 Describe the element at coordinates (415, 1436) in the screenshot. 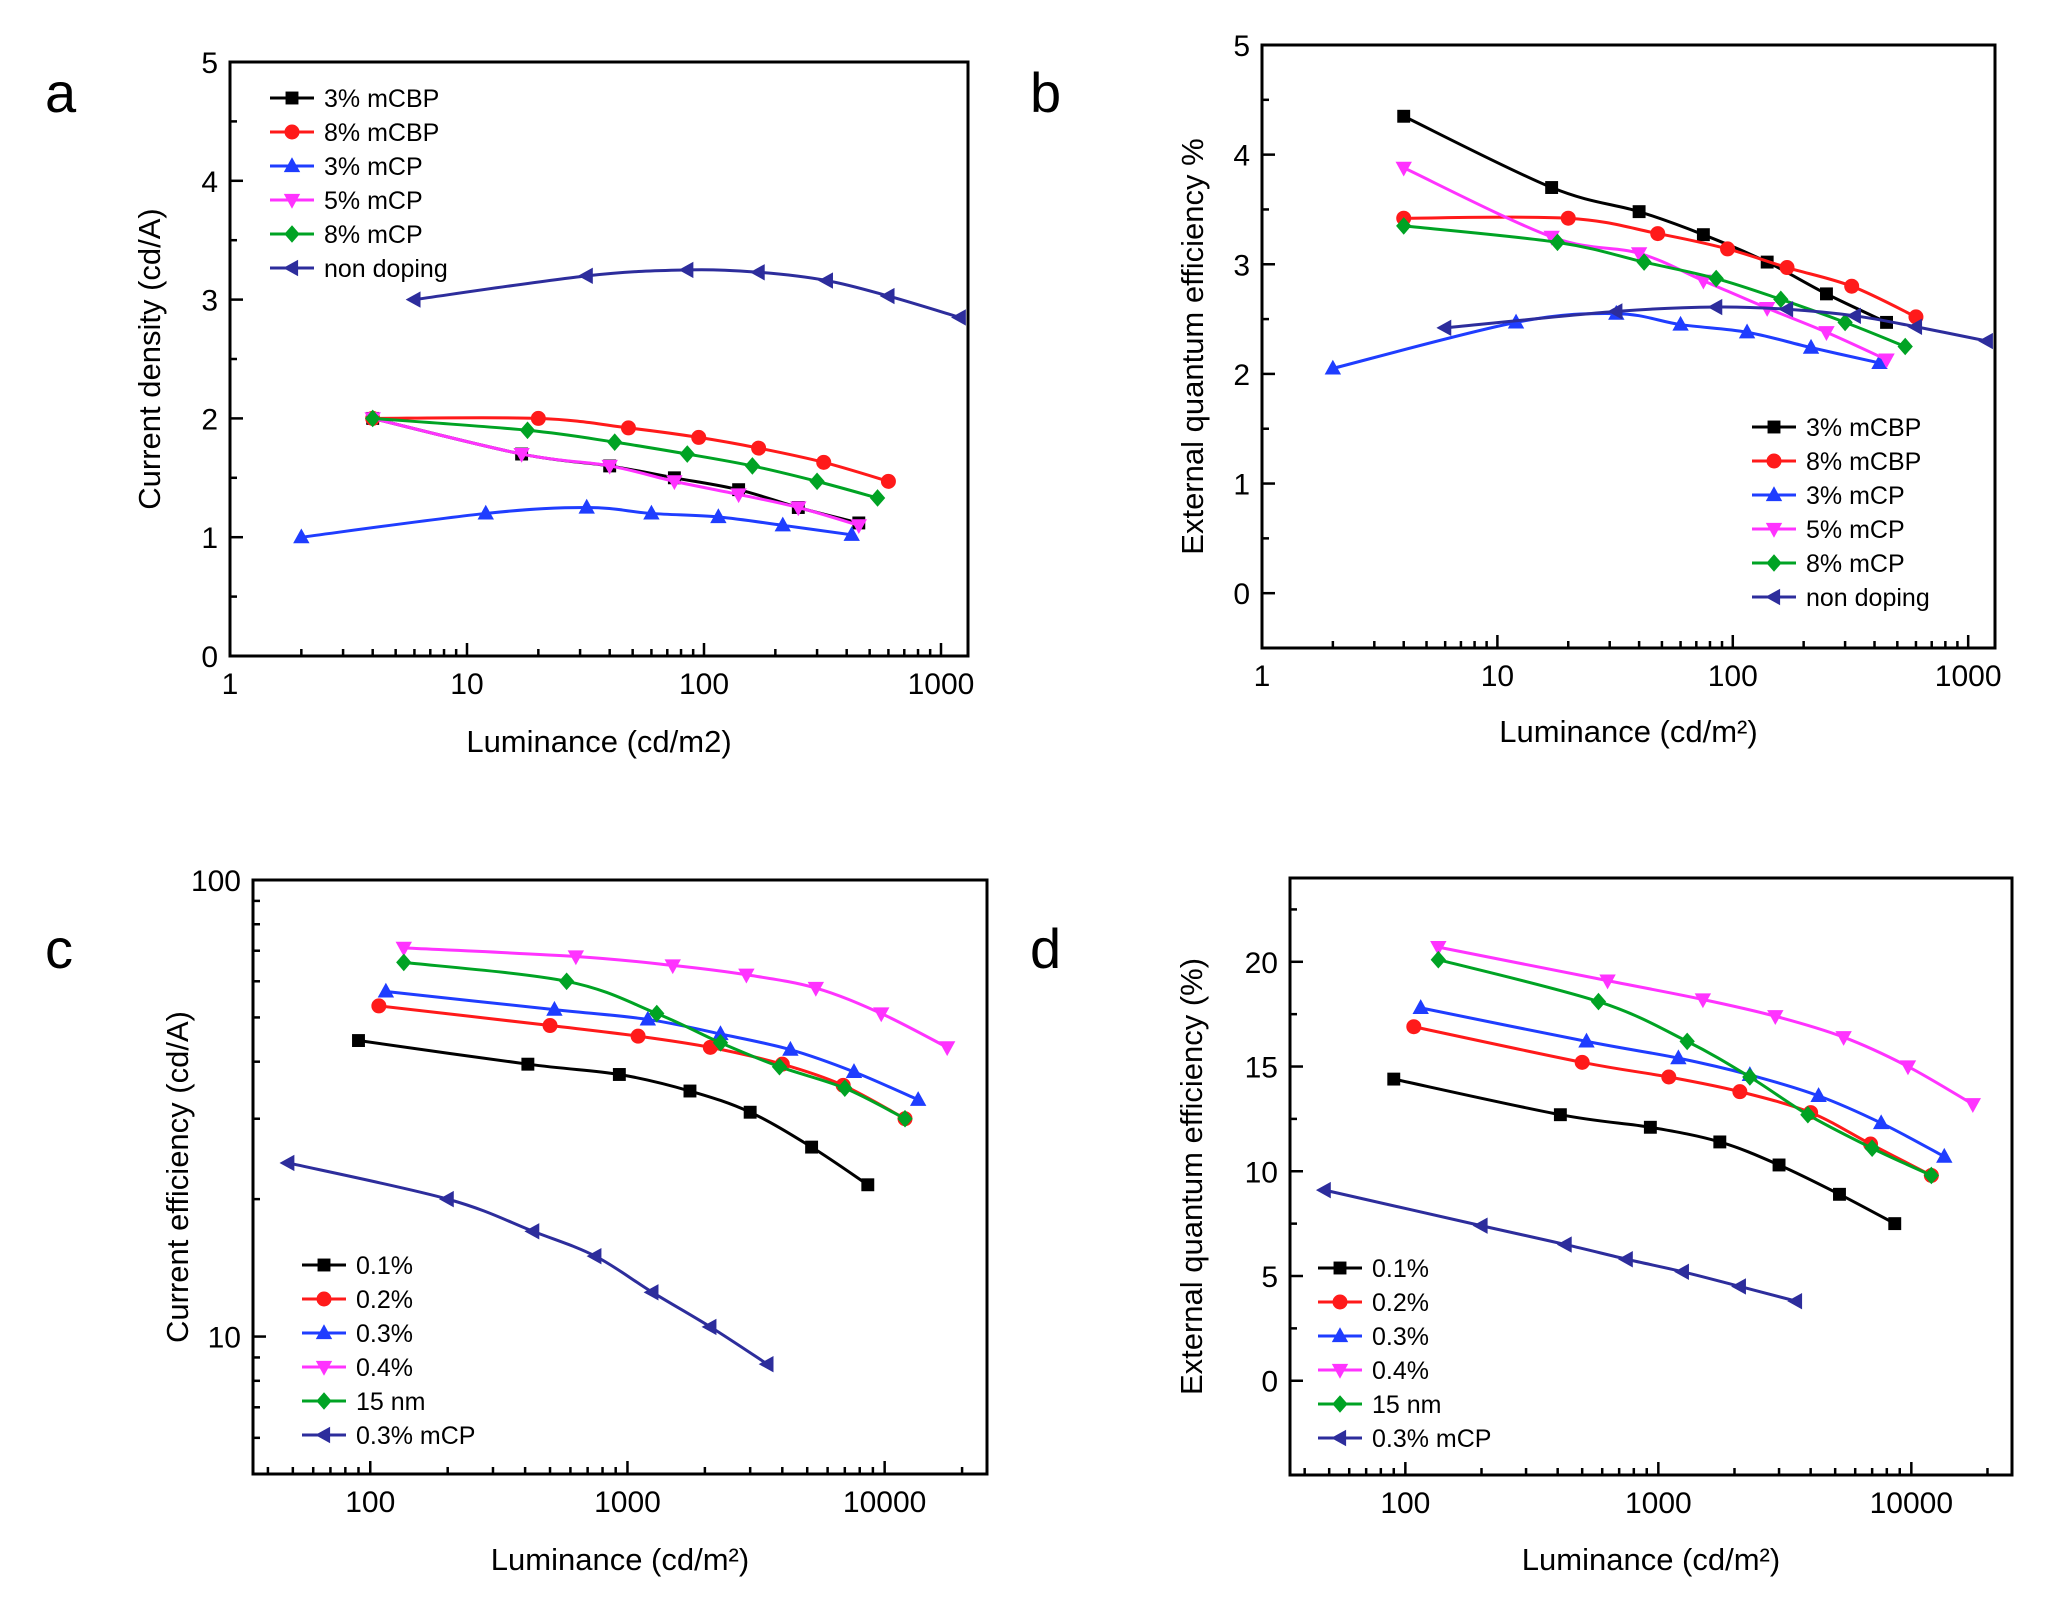

I see `legend-label: 0.3% mCP` at that location.